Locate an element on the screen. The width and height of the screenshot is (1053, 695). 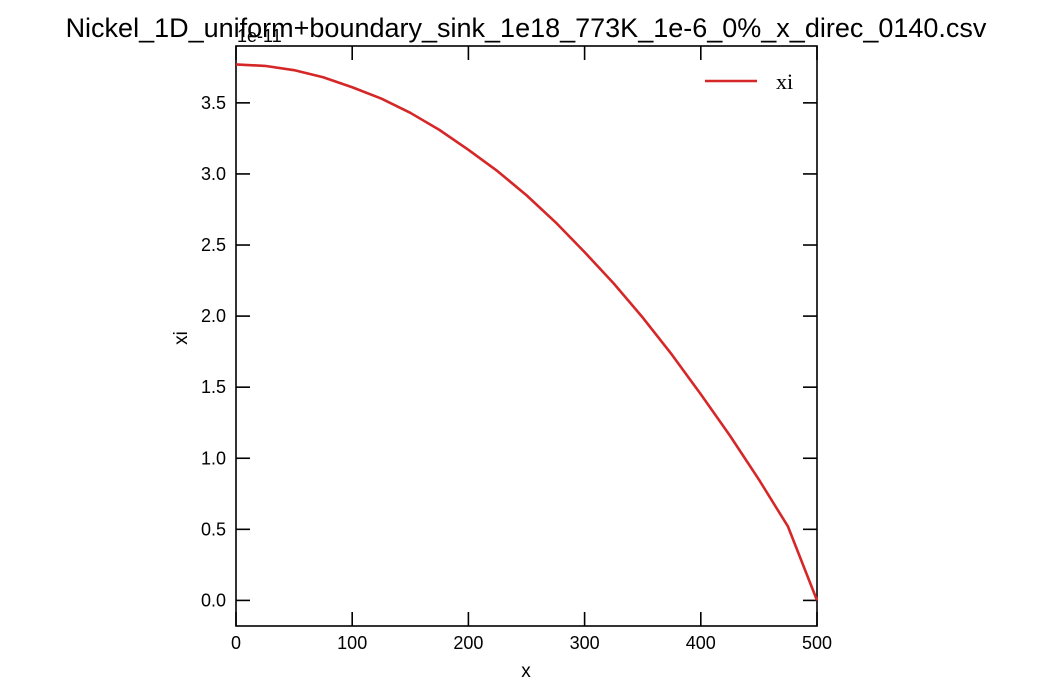
y-tick-label: 1.0 is located at coordinates (213, 458).